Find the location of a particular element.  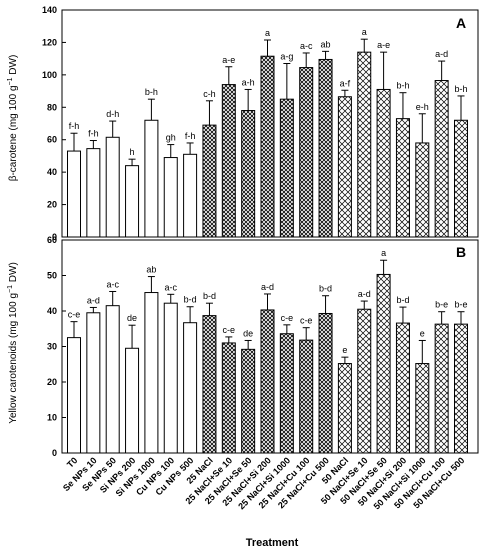

panel-b-y-tick-label: 40 is located at coordinates (52, 311).